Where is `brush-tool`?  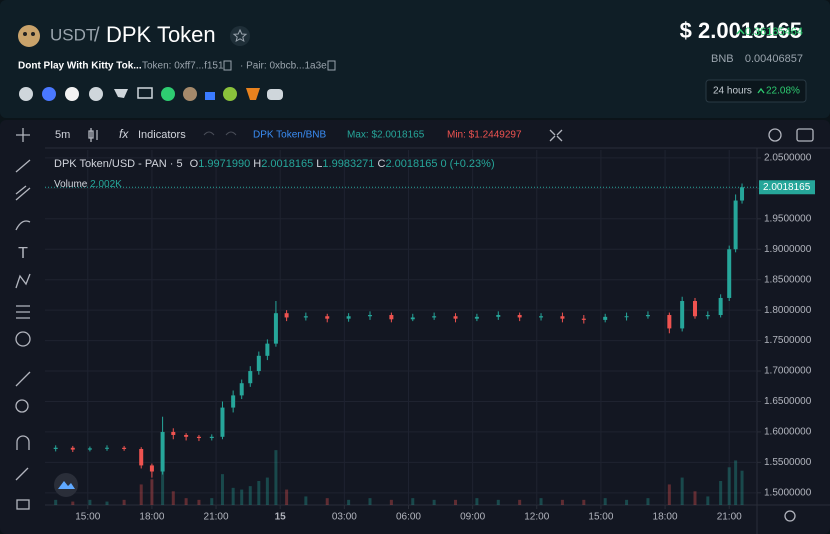 brush-tool is located at coordinates (23, 225).